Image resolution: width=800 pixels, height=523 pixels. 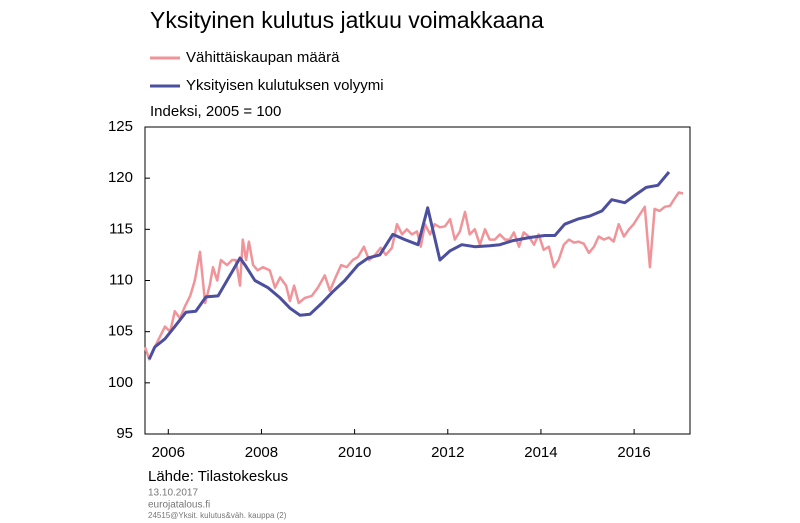 I want to click on legend-label: Yksityisen kulutuksen volyymi, so click(x=285, y=85).